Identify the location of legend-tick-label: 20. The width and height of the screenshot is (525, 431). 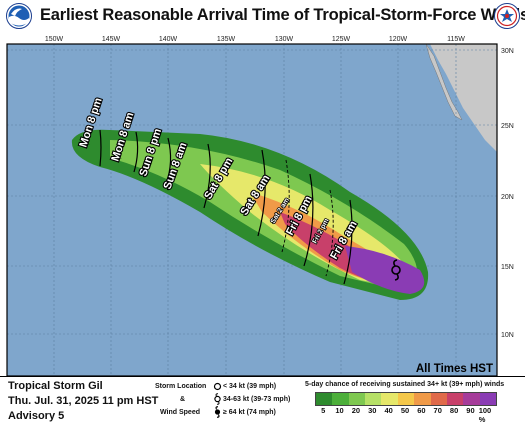
(356, 410).